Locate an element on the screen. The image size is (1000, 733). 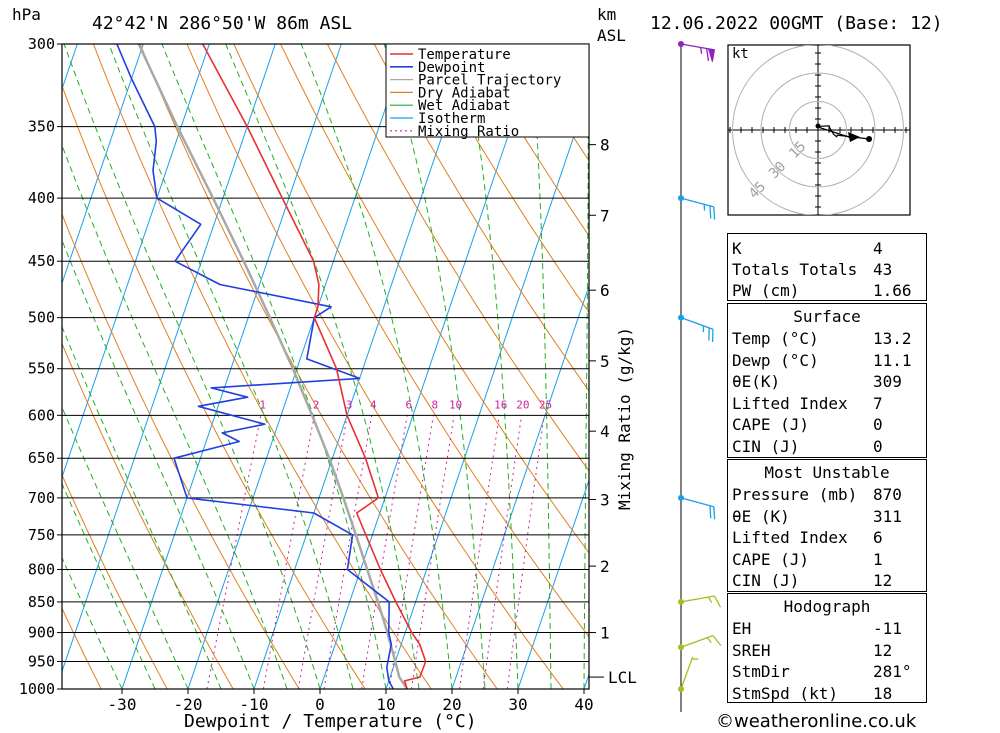
totals-totals-label: Totals Totals is located at coordinates (795, 269).